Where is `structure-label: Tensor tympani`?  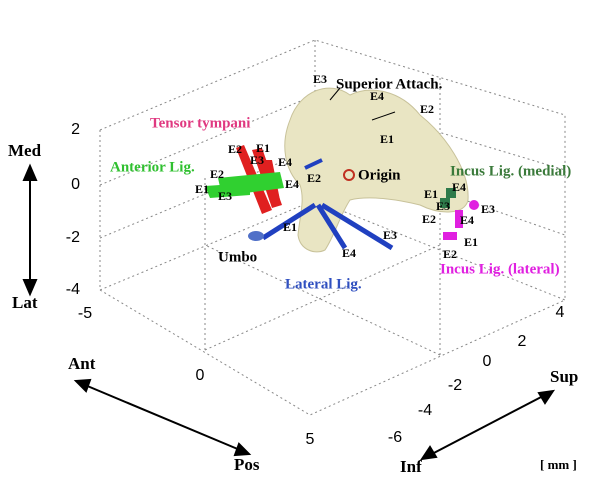
structure-label: Tensor tympani is located at coordinates (200, 123).